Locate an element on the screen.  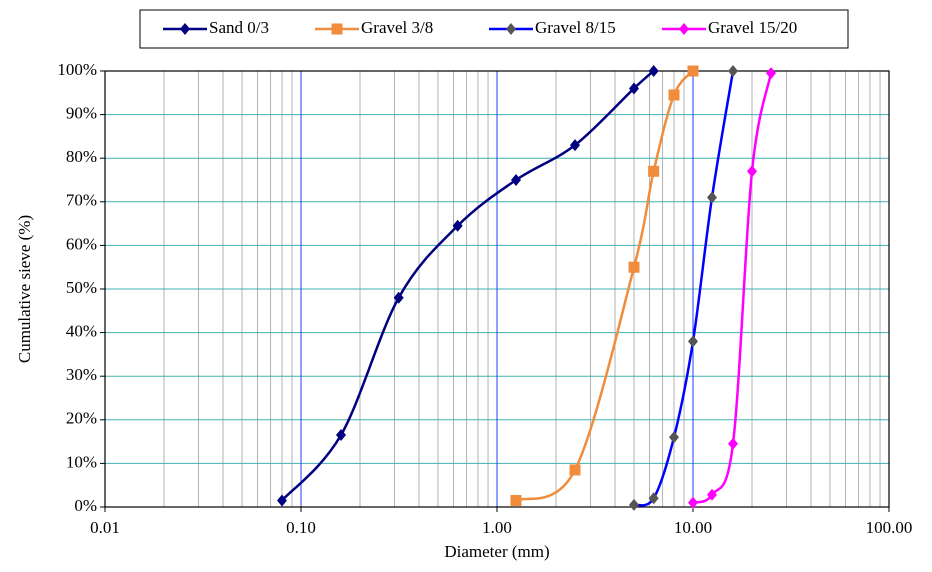
y-tick-label: 80% is located at coordinates (81, 156).